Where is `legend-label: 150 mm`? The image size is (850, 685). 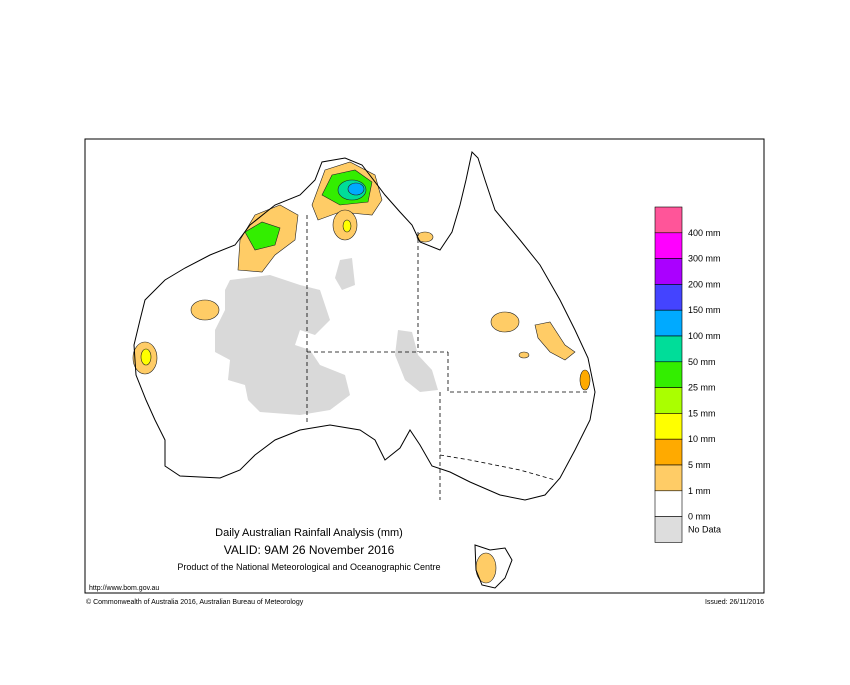 legend-label: 150 mm is located at coordinates (704, 310).